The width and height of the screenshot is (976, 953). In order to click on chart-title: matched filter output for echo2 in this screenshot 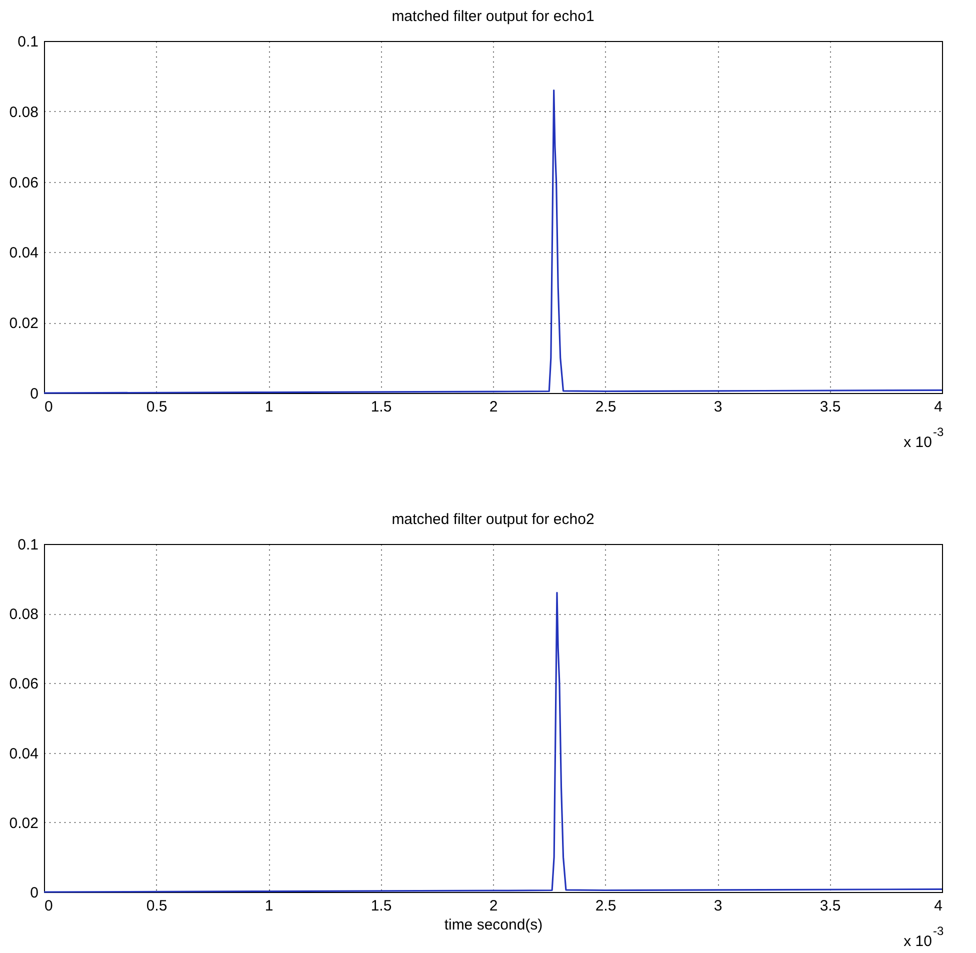, I will do `click(493, 519)`.